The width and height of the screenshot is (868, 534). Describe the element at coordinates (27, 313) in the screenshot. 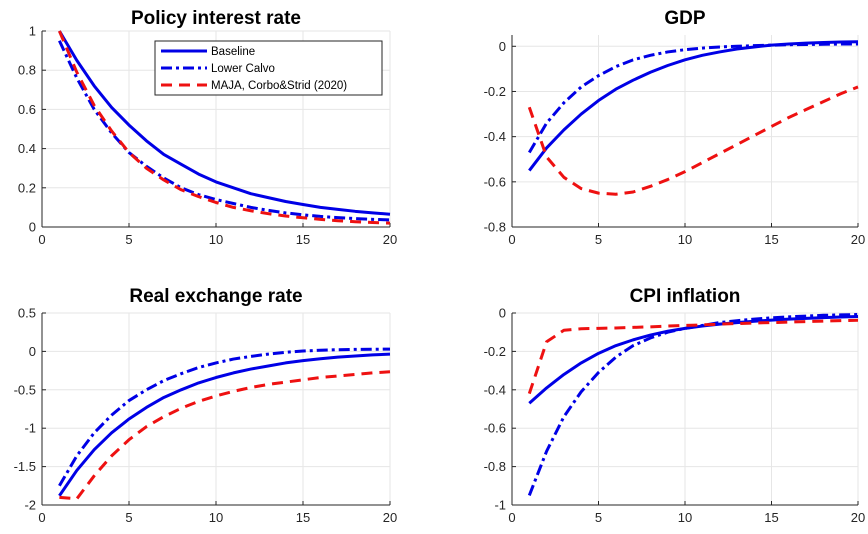

I see `y-tick-label: 0.5` at that location.